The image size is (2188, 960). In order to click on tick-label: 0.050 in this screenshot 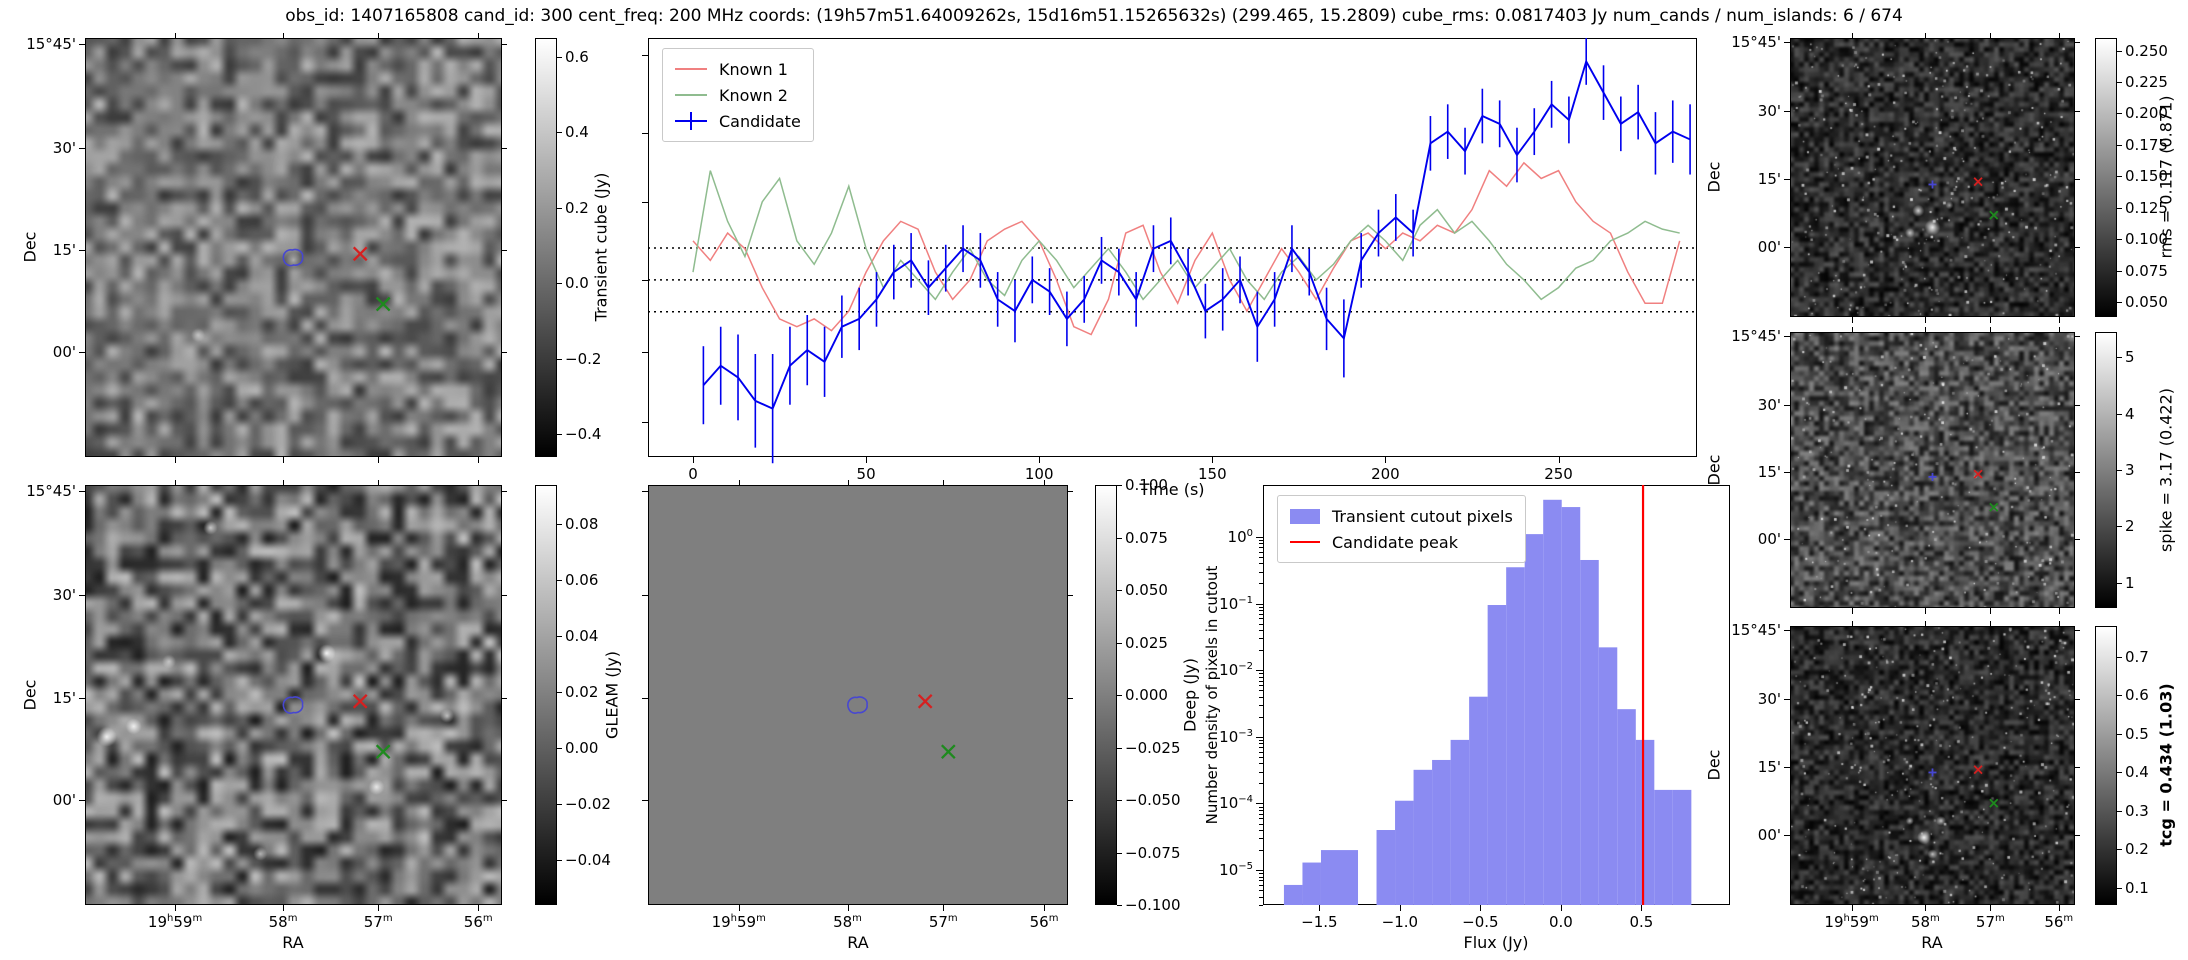, I will do `click(1146, 590)`.